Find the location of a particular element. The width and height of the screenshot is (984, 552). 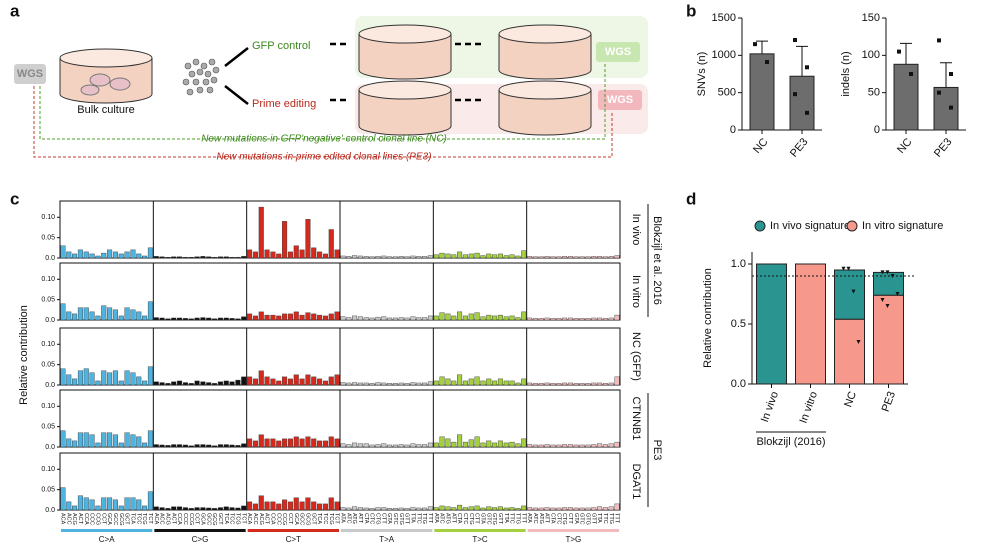

gfp-label: GFP control is located at coordinates (281, 46).